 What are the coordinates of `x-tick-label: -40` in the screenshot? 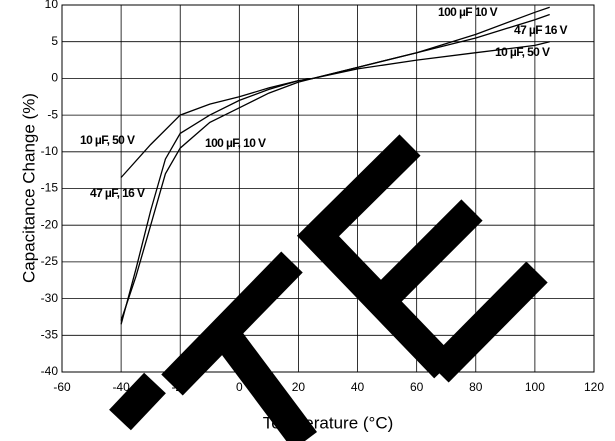 It's located at (121, 387).